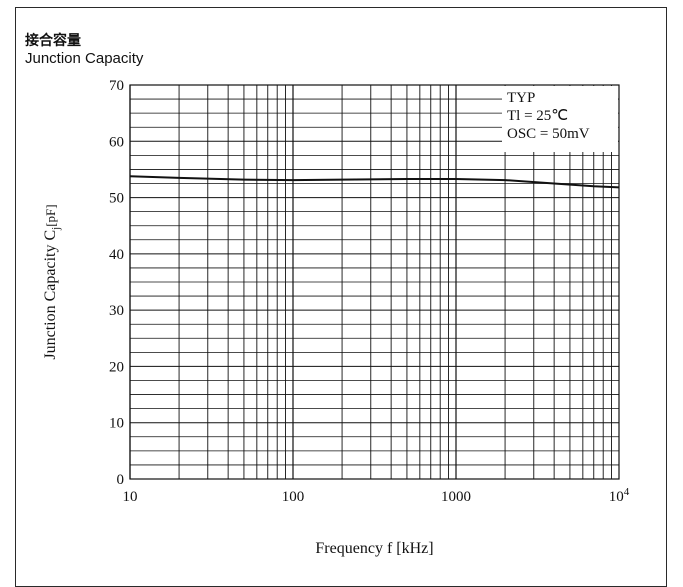  Describe the element at coordinates (116, 142) in the screenshot. I see `y-tick-label: 60` at that location.